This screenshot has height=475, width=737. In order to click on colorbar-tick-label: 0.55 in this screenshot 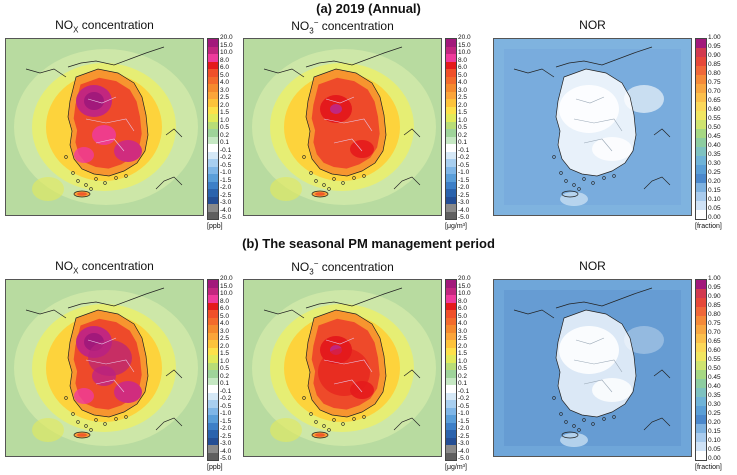, I will do `click(714, 359)`.